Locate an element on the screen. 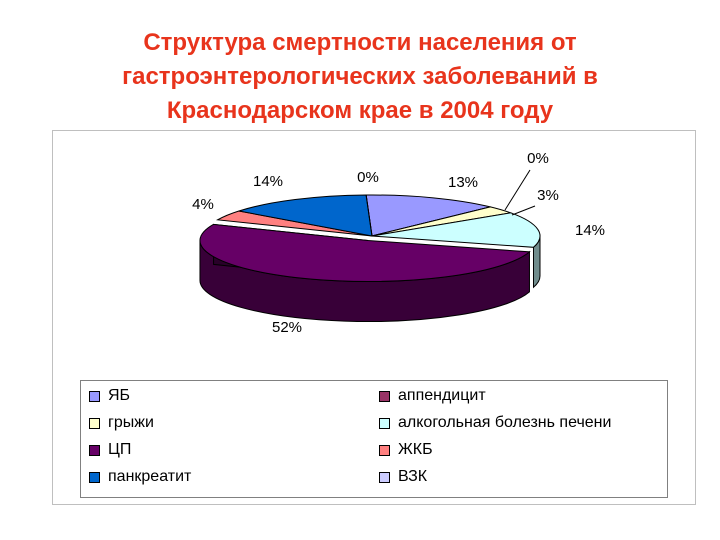 This screenshot has height=540, width=720. data-label-slice-7: 4% is located at coordinates (203, 204).